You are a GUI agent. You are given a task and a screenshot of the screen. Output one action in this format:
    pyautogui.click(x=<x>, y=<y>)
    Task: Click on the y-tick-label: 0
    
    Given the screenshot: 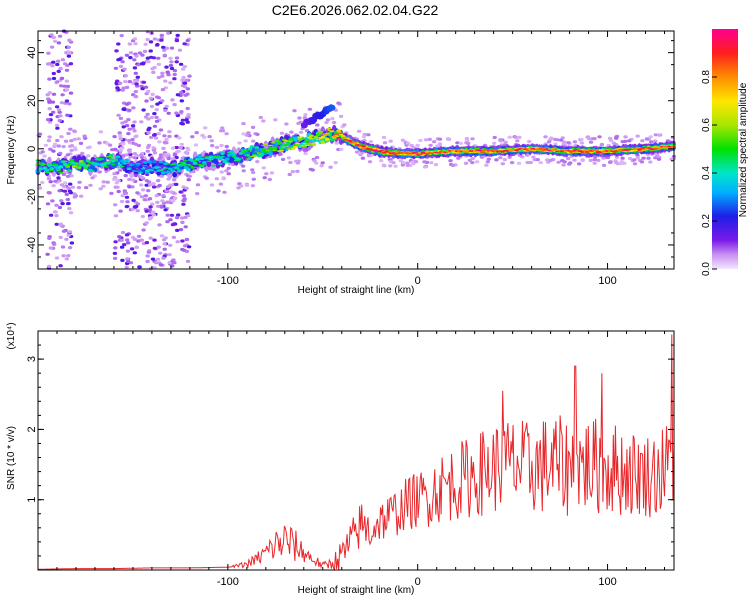 What is the action you would take?
    pyautogui.click(x=32, y=149)
    